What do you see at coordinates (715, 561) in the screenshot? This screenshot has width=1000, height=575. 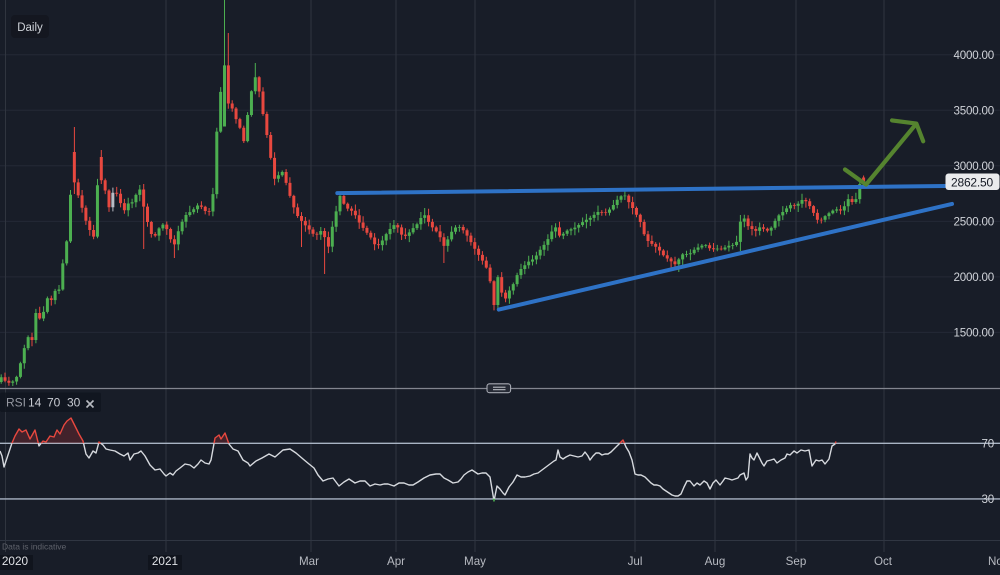 I see `svg-text: Aug` at bounding box center [715, 561].